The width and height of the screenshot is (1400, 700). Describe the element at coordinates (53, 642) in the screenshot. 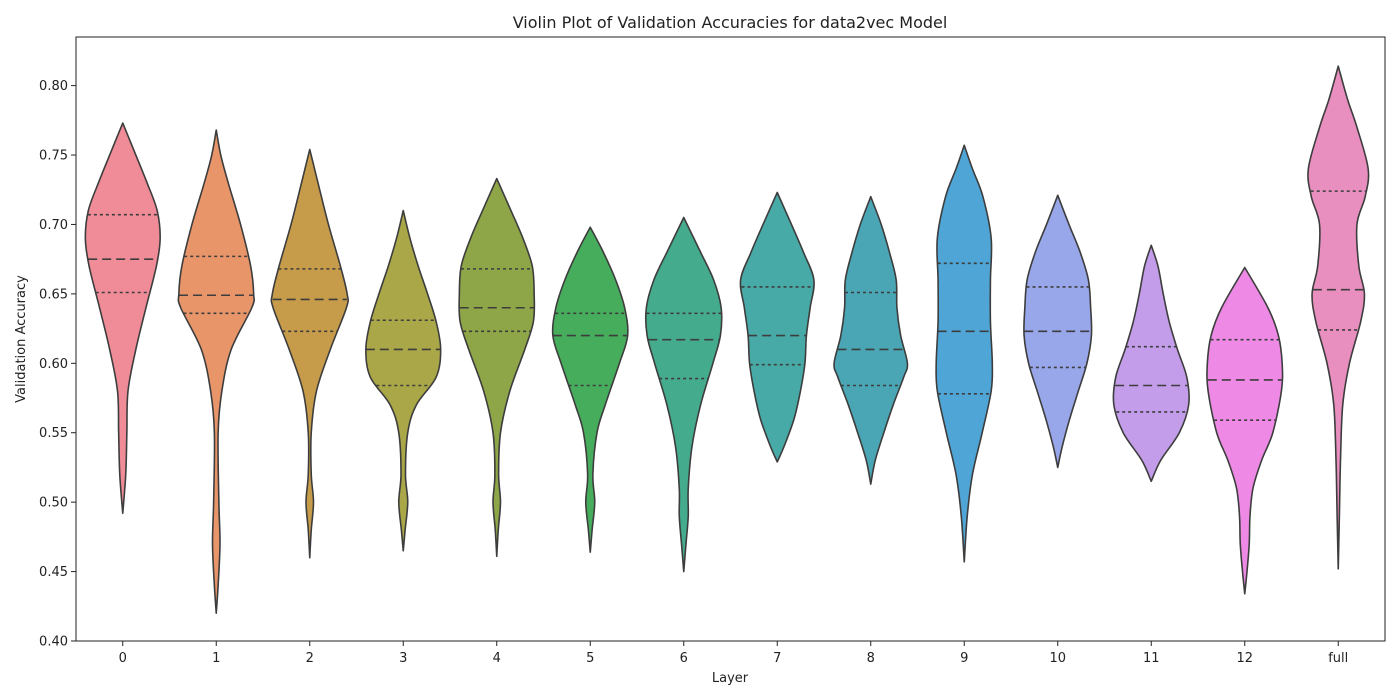

I see `y-tick-label: 0.40` at that location.